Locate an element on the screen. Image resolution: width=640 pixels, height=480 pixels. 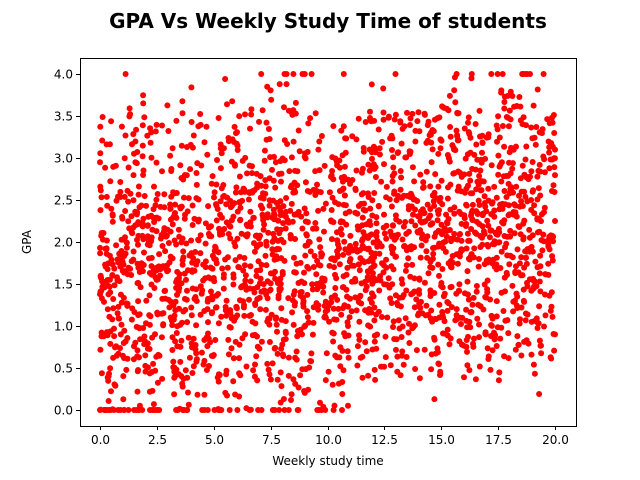
y-tick-label: 0.5 is located at coordinates (63, 369).